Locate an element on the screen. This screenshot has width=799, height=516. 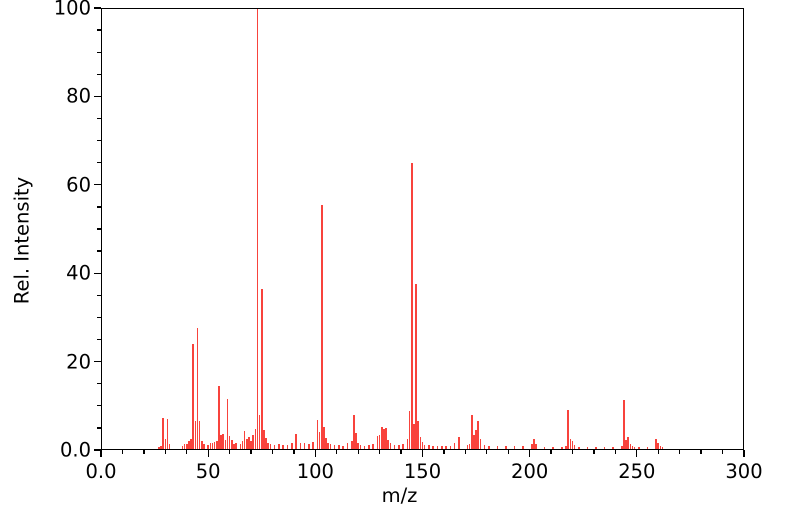
y-tick-label: 20 is located at coordinates (78, 362).